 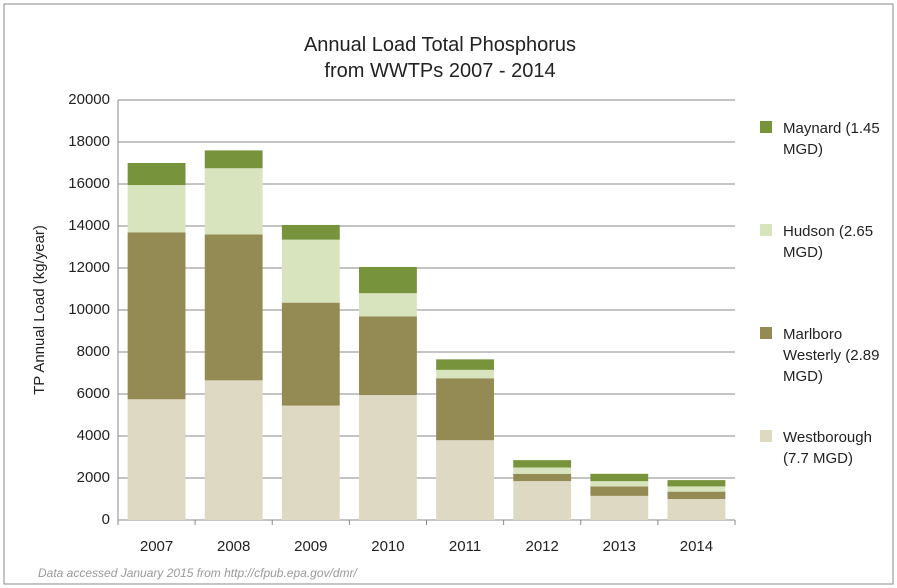 What do you see at coordinates (831, 139) in the screenshot?
I see `legend-label: Maynard (1.45 MGD)` at bounding box center [831, 139].